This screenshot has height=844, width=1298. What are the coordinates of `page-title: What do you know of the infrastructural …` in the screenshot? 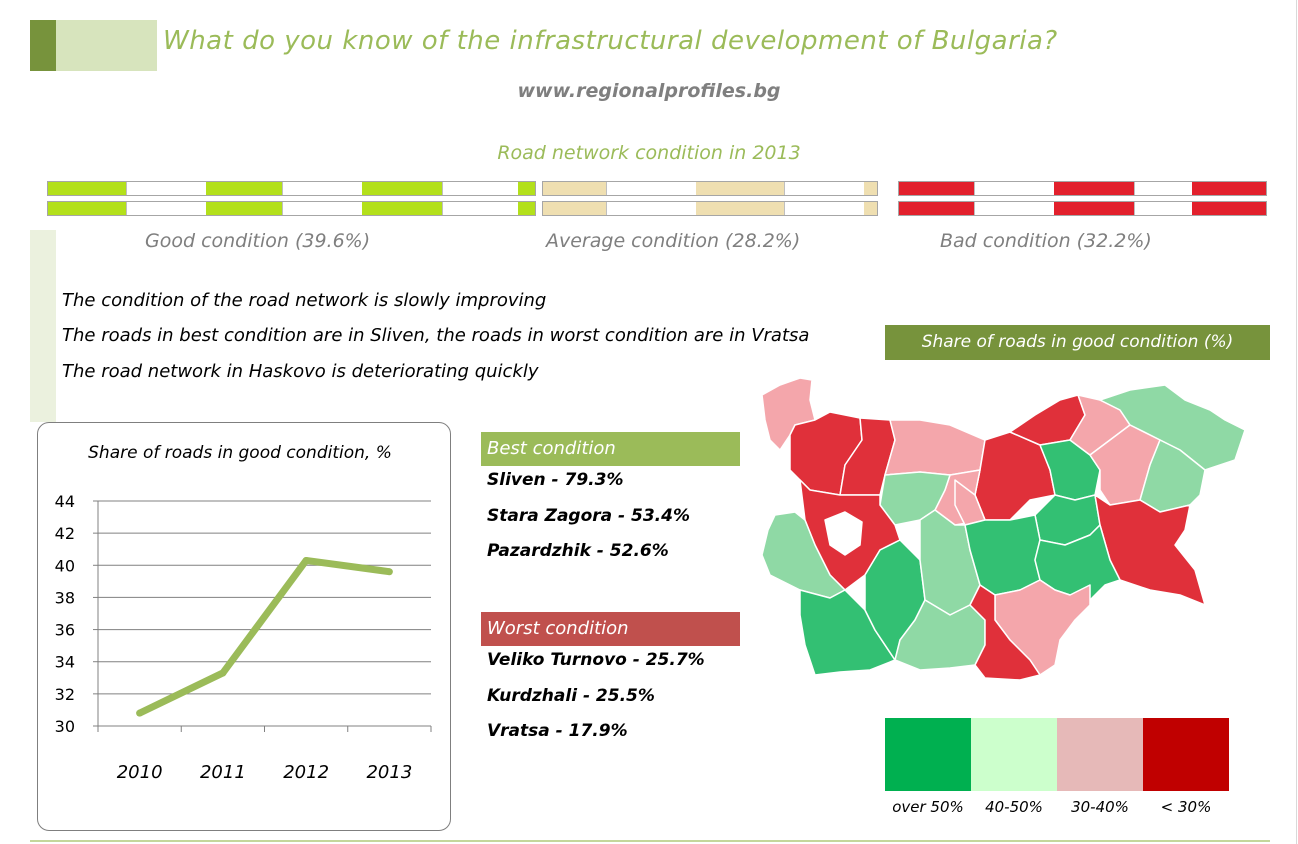 It's located at (610, 41).